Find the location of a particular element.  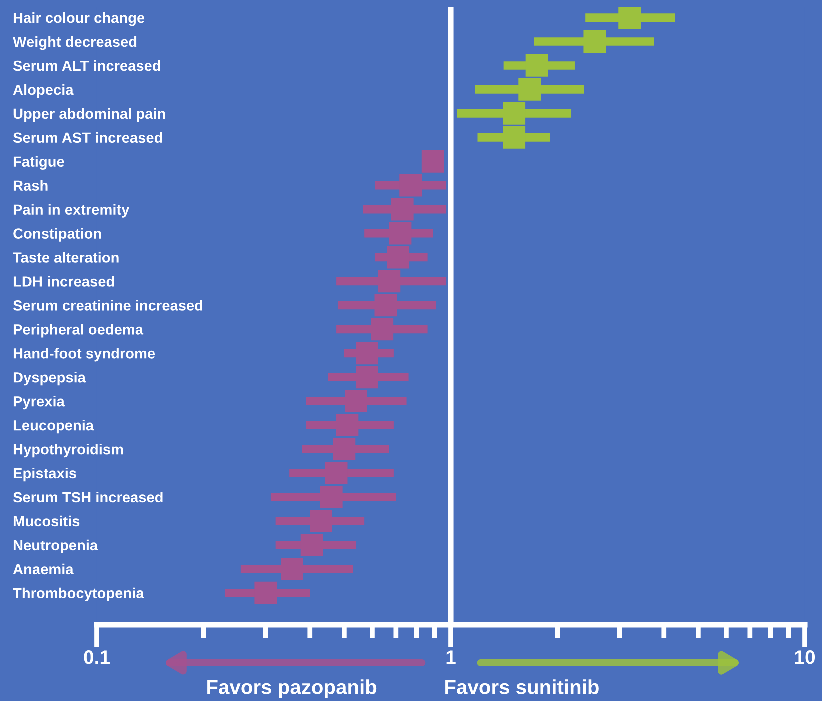

y-tick-label: Serum AST increased is located at coordinates (87, 138).